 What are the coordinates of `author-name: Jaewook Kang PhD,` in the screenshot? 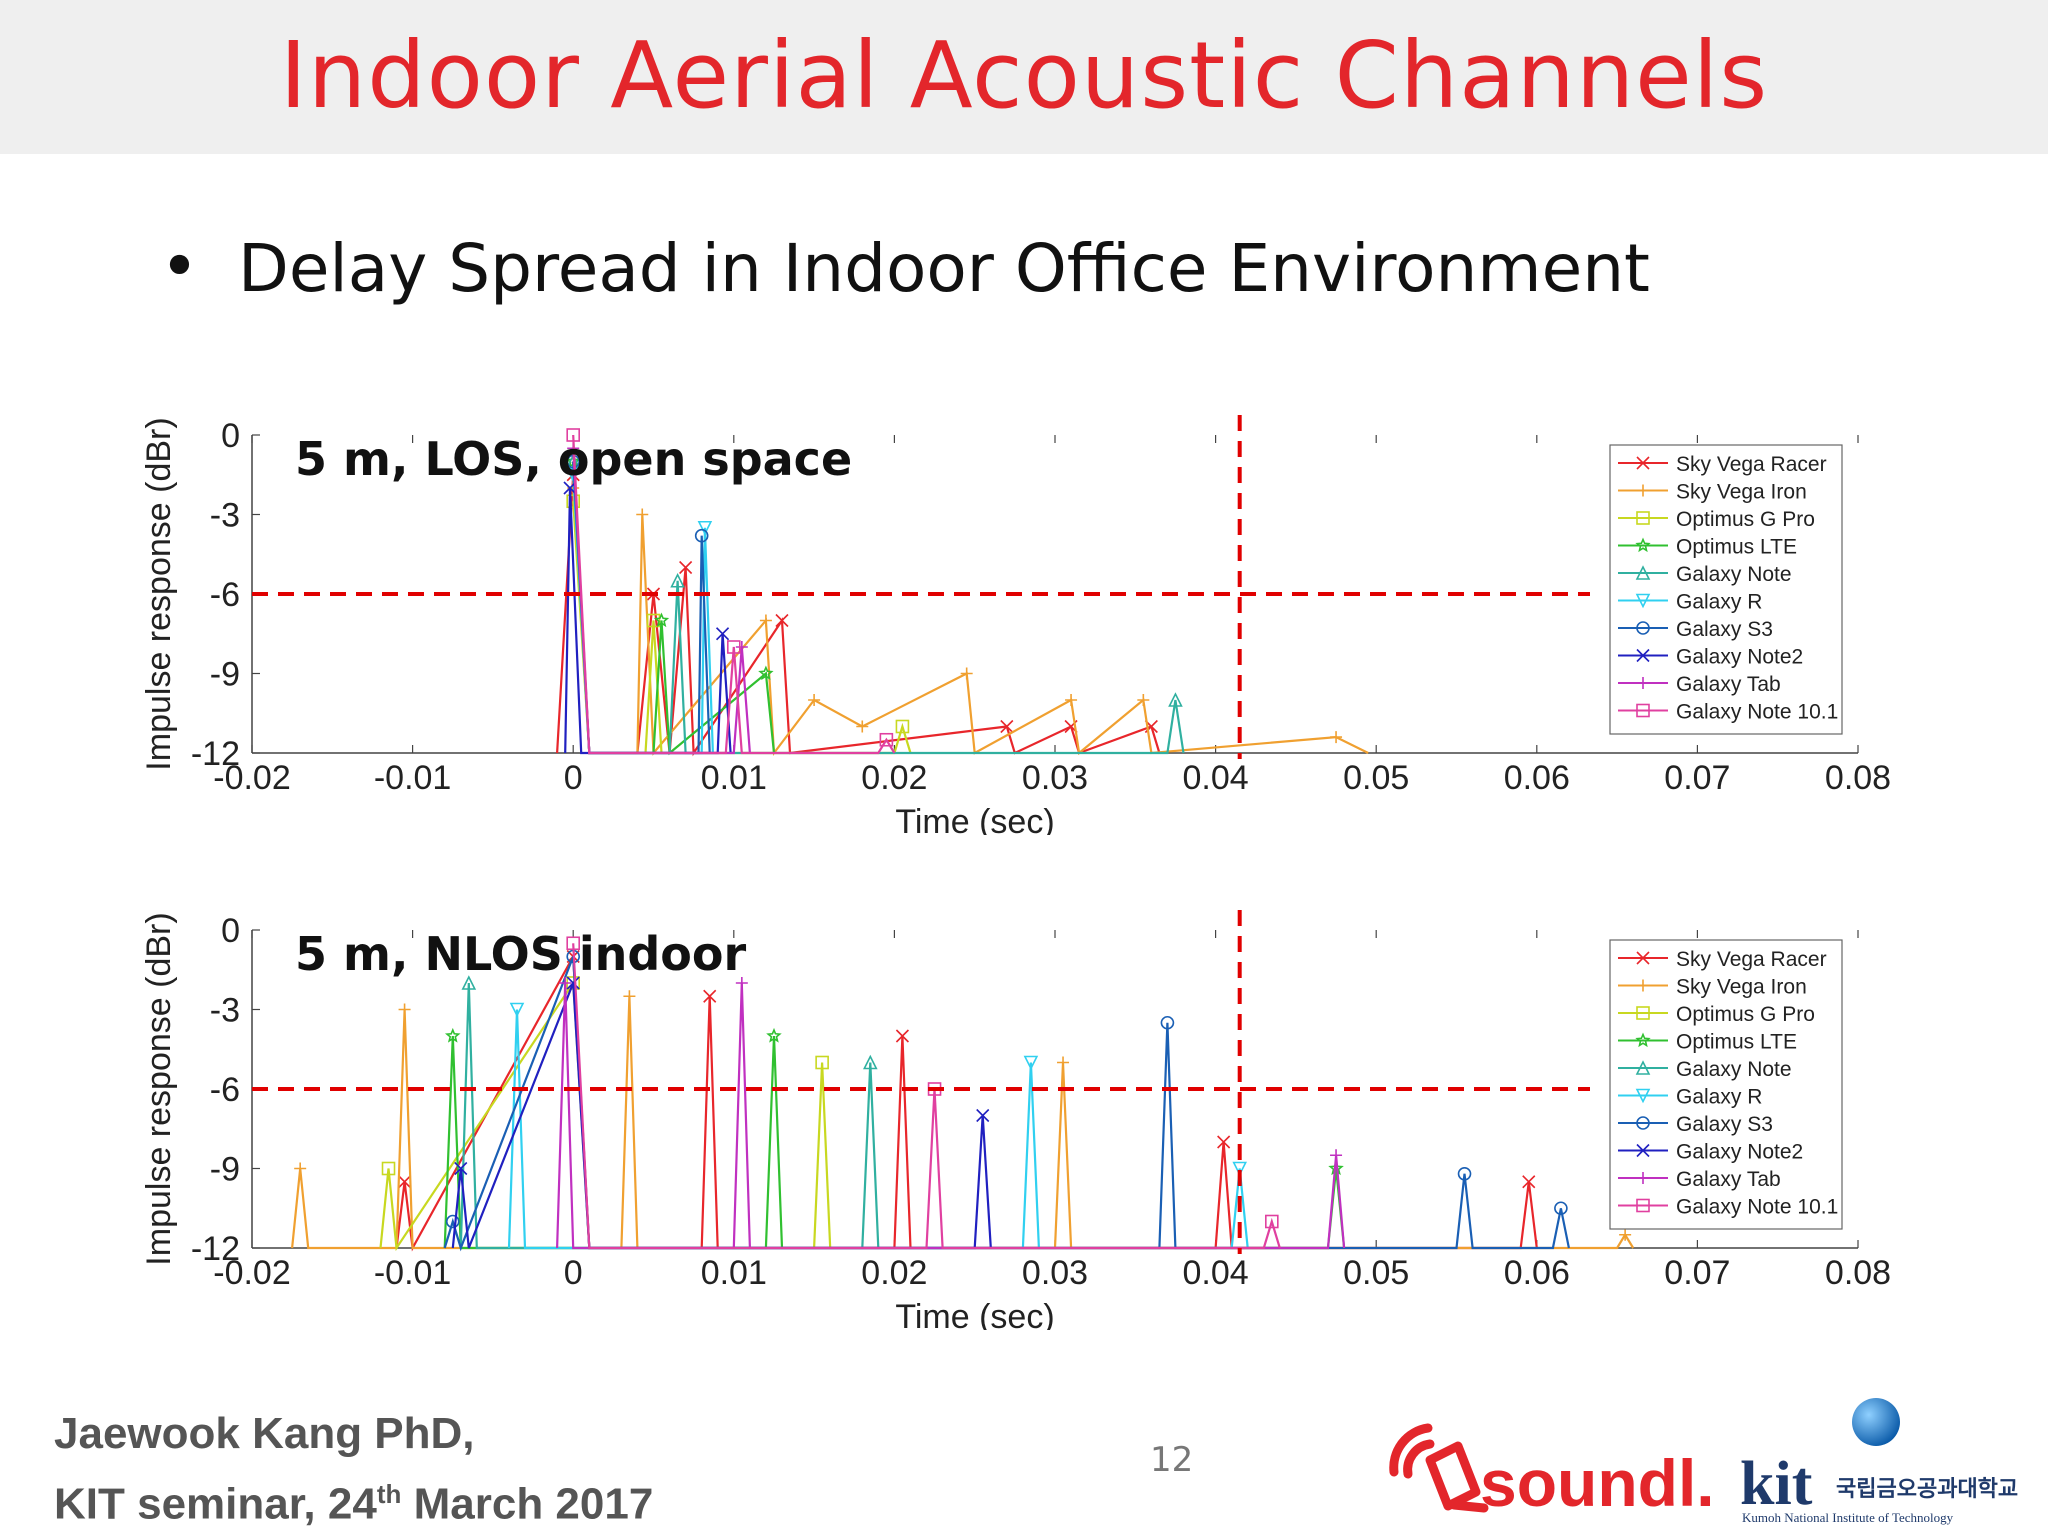 It's located at (264, 1433).